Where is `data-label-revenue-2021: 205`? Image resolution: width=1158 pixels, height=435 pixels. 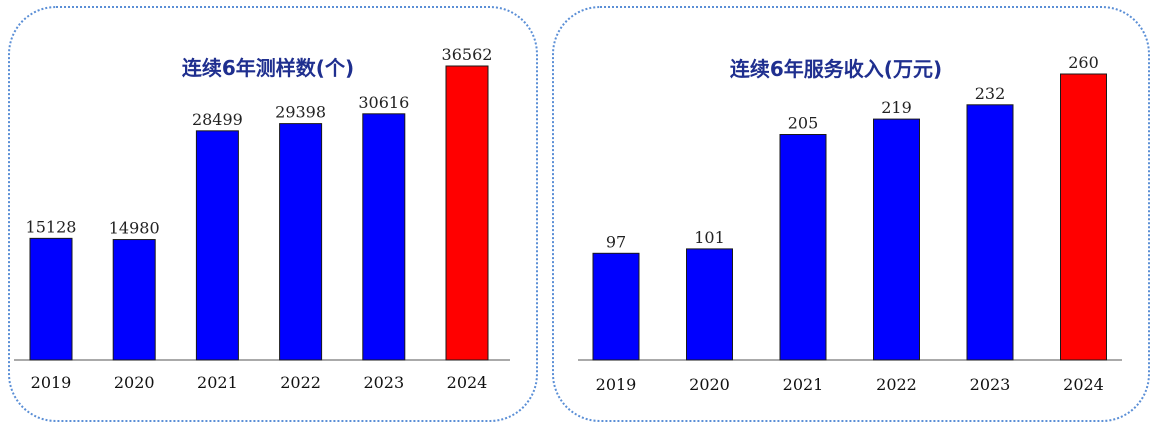
data-label-revenue-2021: 205 is located at coordinates (803, 123).